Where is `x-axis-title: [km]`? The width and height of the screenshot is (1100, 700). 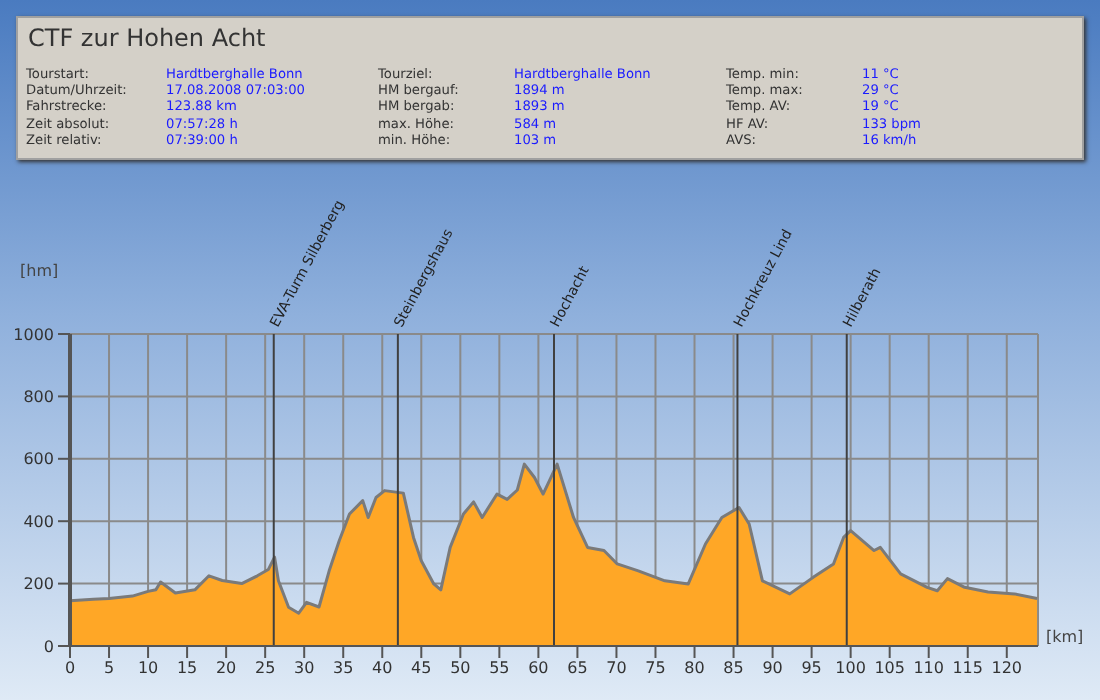
x-axis-title: [km] is located at coordinates (1065, 637).